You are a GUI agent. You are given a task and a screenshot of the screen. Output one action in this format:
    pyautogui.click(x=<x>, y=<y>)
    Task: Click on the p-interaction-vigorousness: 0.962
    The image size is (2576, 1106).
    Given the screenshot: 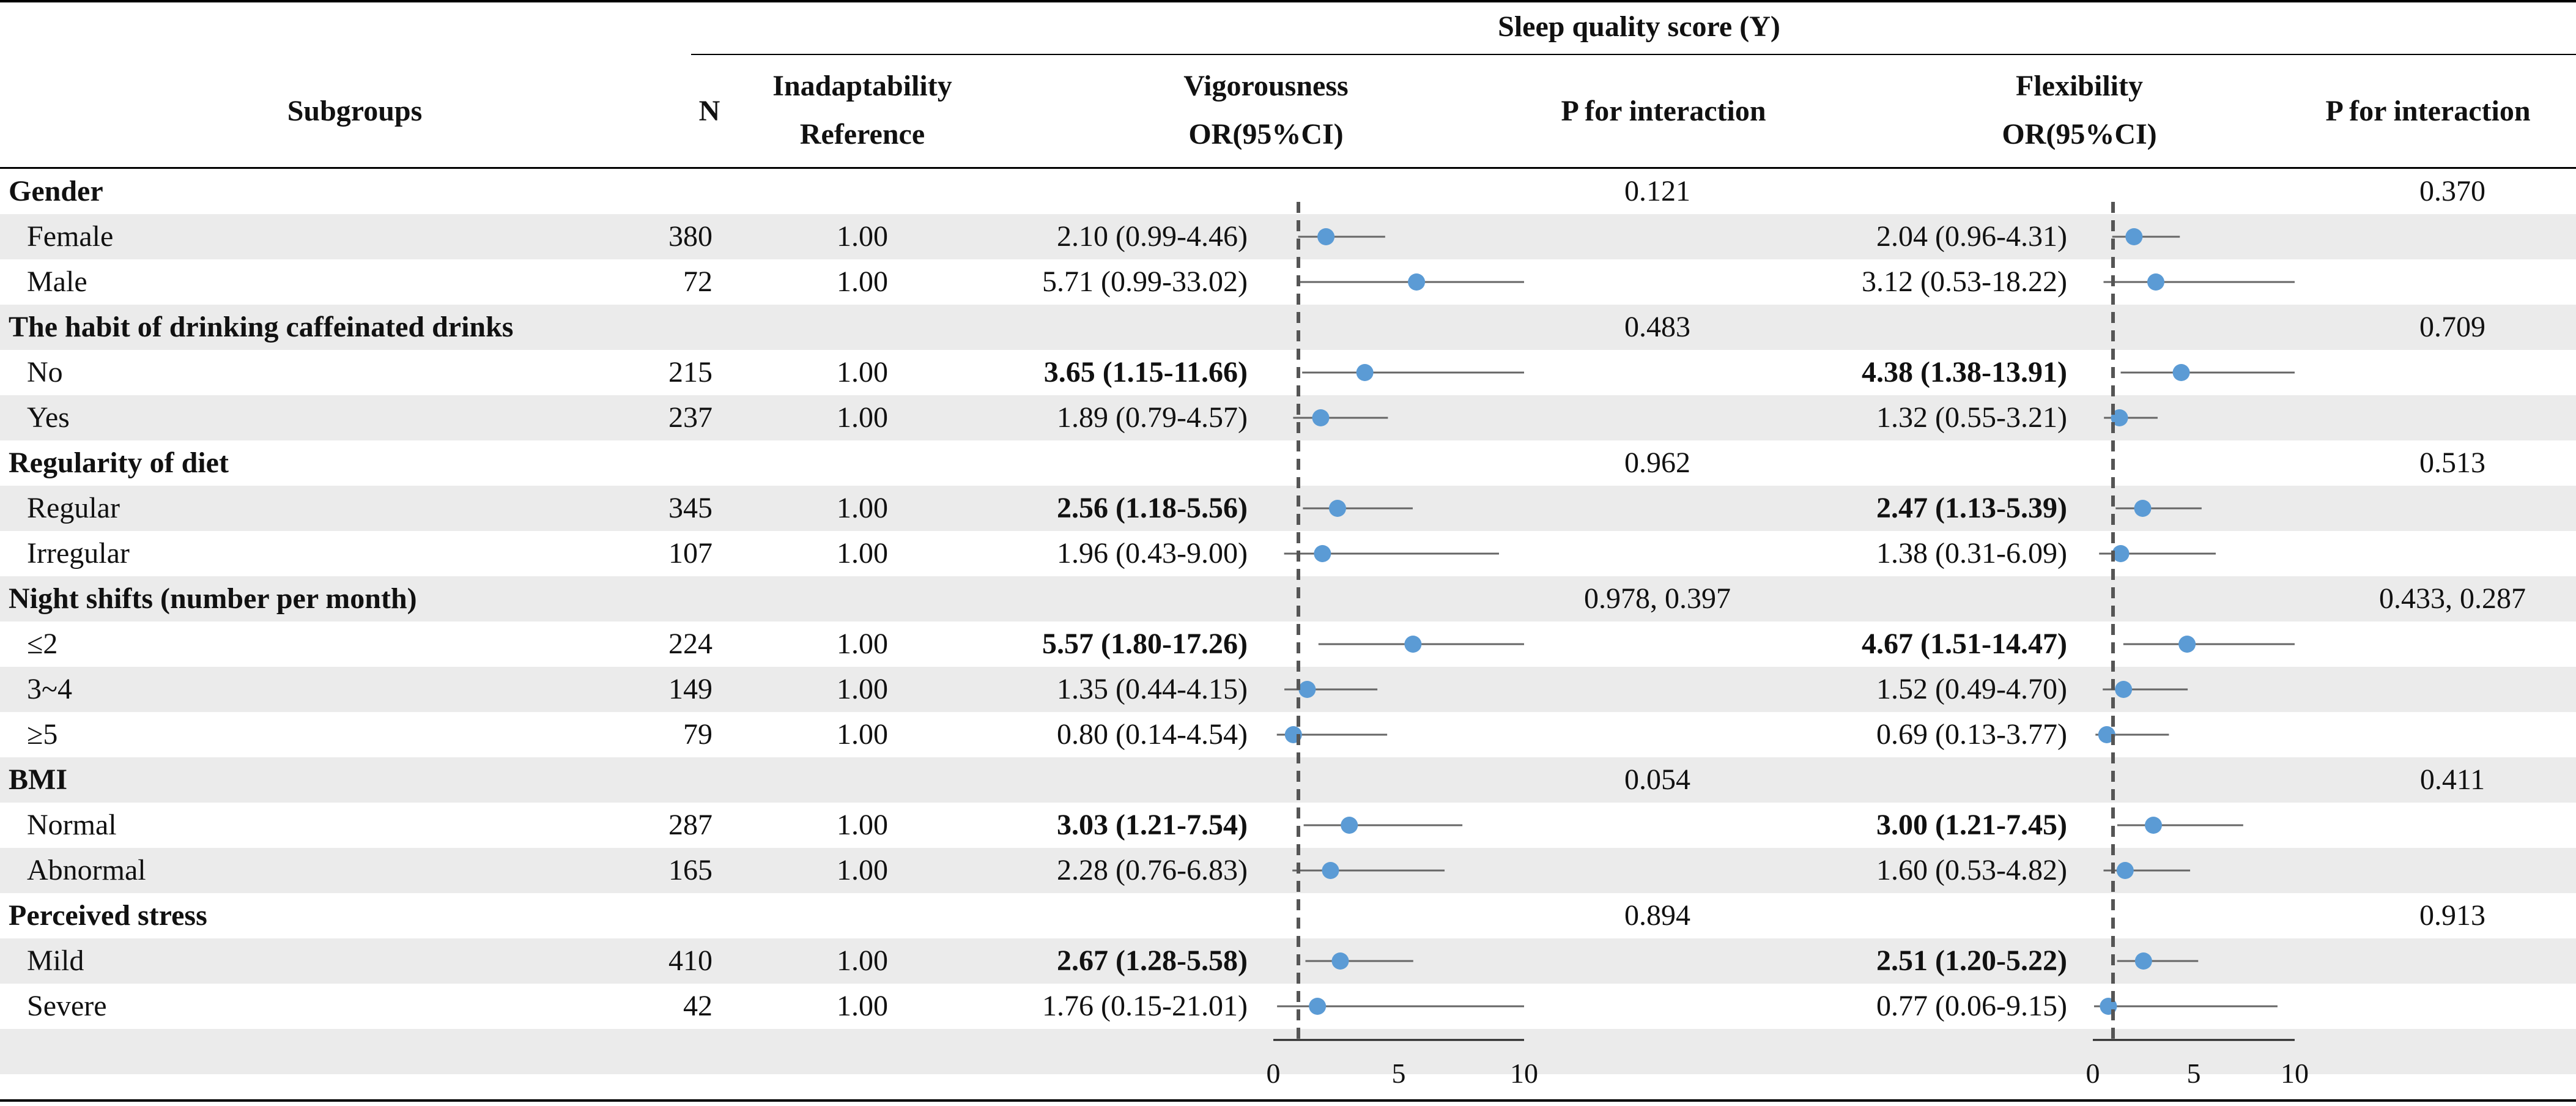 What is the action you would take?
    pyautogui.click(x=1657, y=463)
    